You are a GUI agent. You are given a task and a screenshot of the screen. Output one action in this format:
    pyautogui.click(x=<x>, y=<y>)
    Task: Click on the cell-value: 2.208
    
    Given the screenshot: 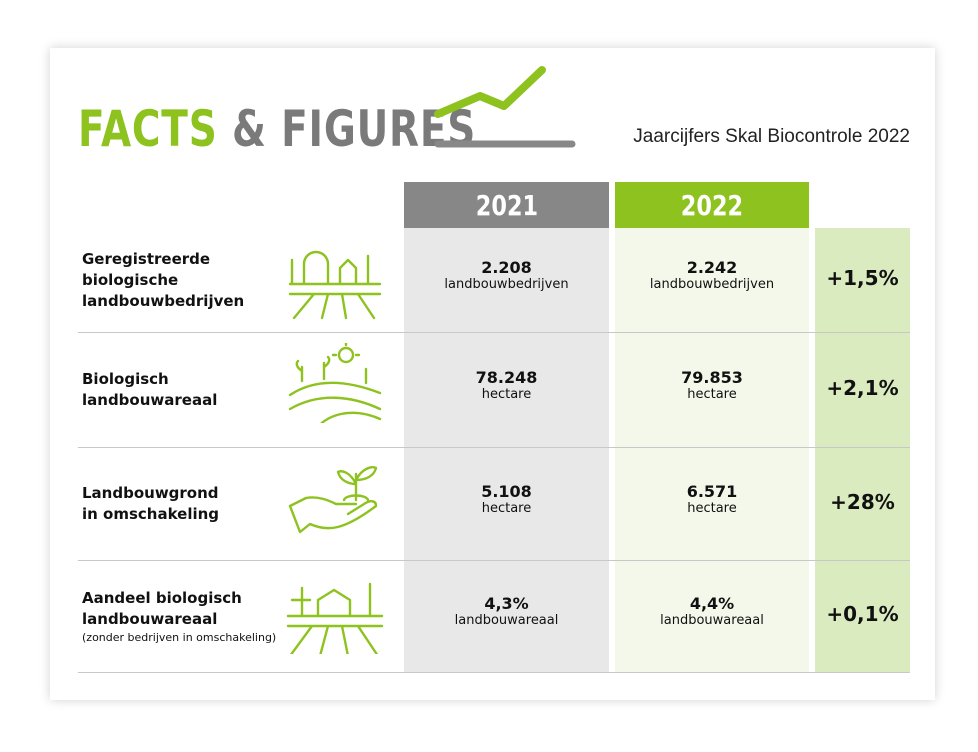 What is the action you would take?
    pyautogui.click(x=506, y=267)
    